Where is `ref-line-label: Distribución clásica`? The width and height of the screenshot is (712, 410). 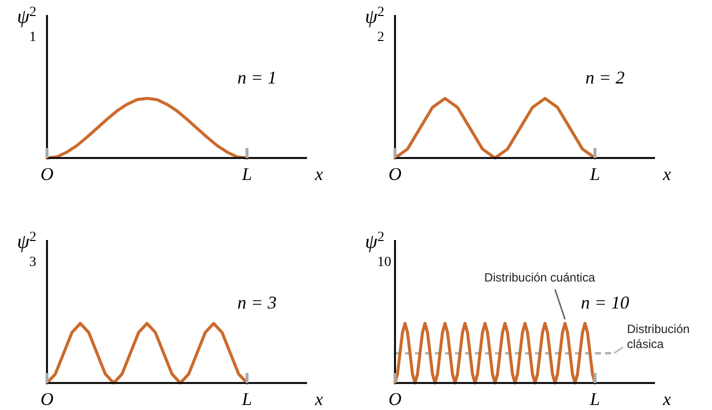 ref-line-label: Distribución clásica is located at coordinates (658, 337).